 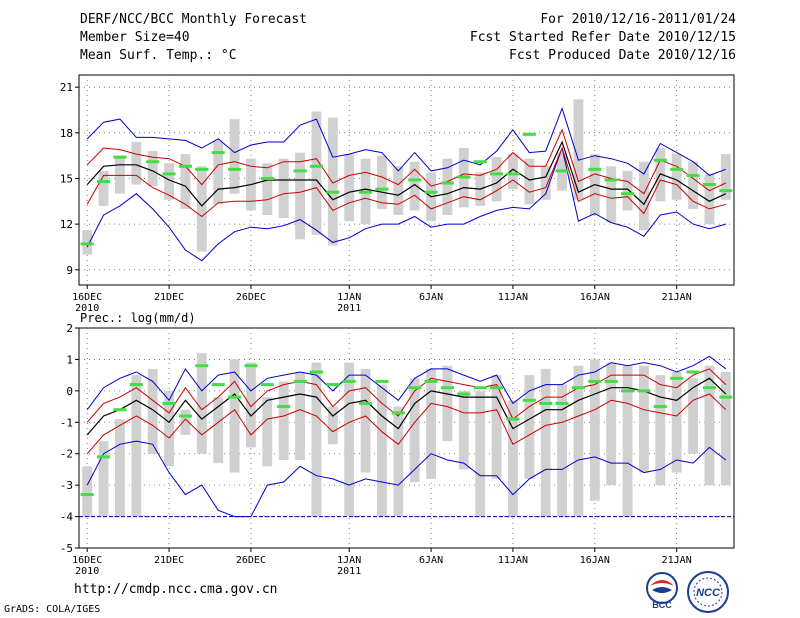 What do you see at coordinates (66, 422) in the screenshot?
I see `prec-y-tick-label: -1` at bounding box center [66, 422].